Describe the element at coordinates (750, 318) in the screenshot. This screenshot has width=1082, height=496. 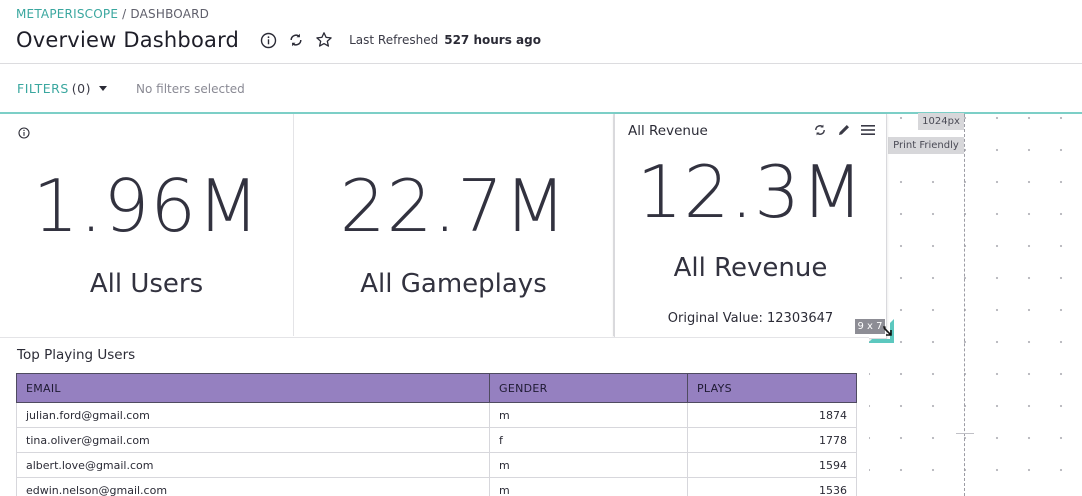
I see `original-value: Original Value: 12303647` at that location.